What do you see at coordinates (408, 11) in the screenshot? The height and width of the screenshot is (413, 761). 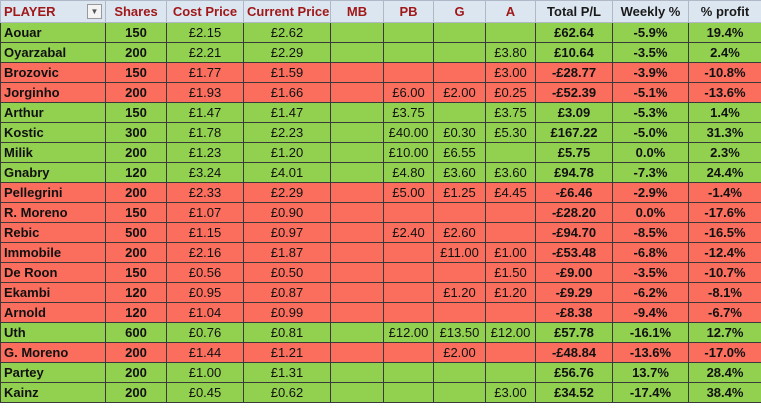 I see `header-pb: PB` at bounding box center [408, 11].